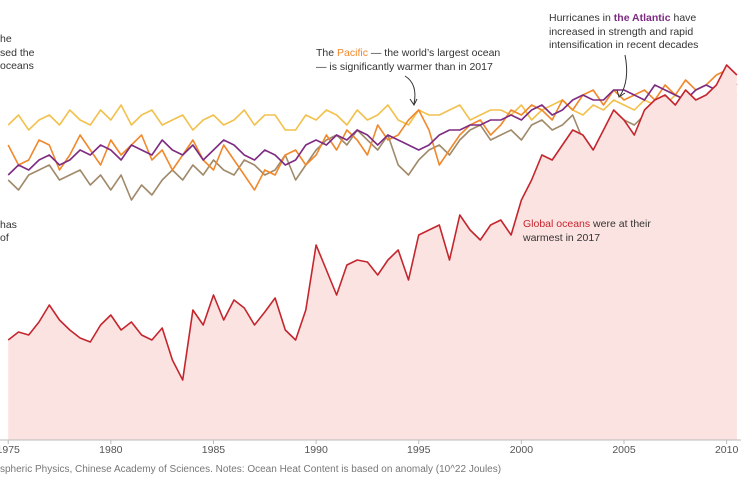  I want to click on annotation: Hurricanes in the Atlantic have, so click(622, 18).